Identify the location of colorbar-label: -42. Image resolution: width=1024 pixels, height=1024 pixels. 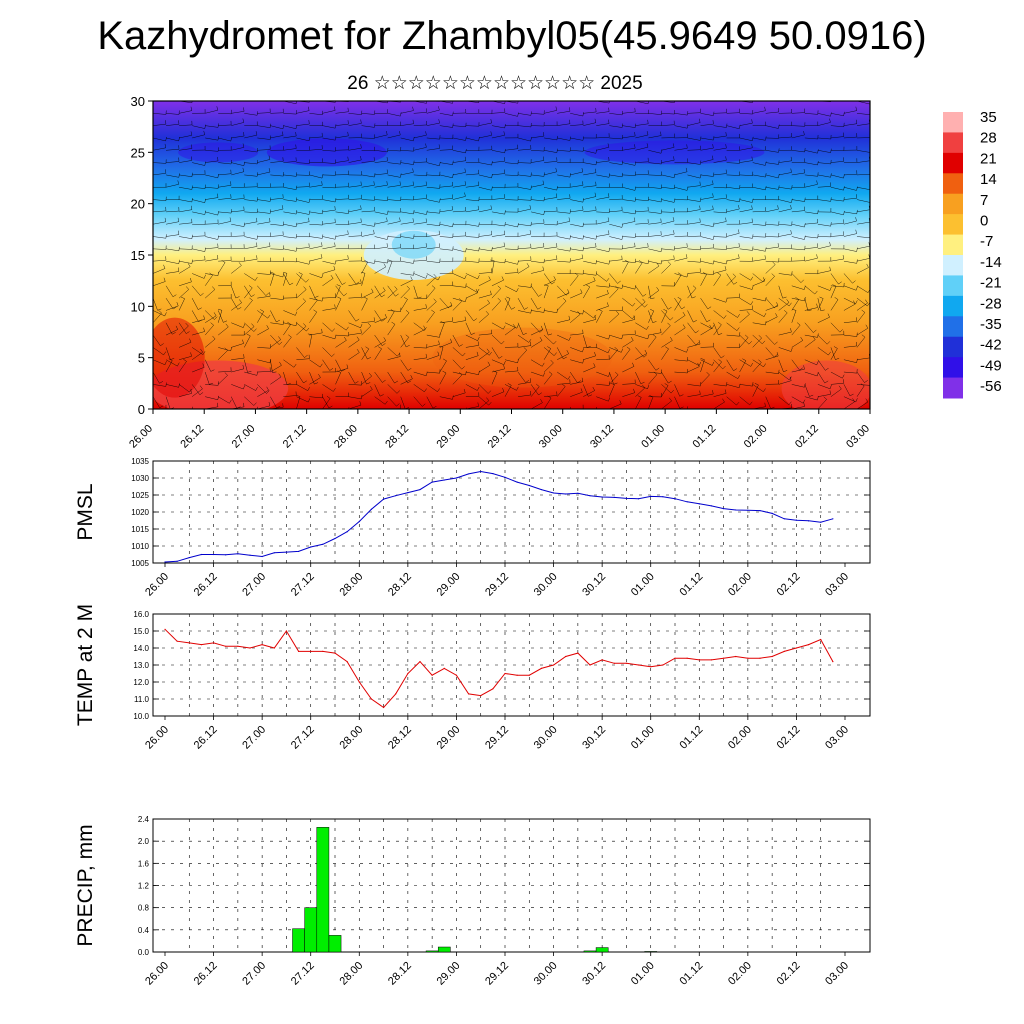
(991, 345).